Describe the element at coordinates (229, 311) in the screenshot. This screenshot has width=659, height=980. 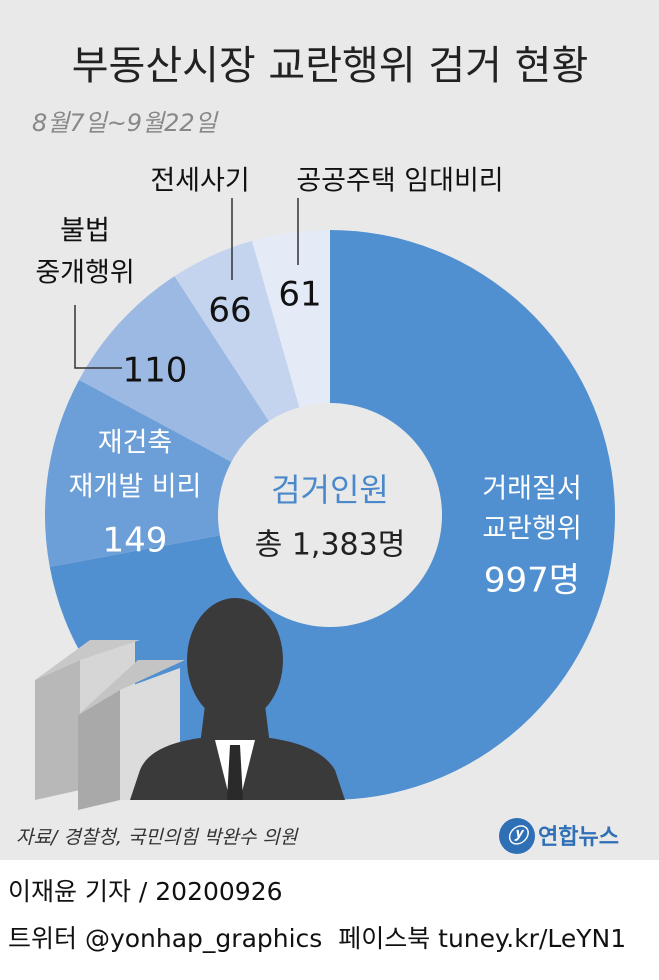
I see `value-label: 66` at that location.